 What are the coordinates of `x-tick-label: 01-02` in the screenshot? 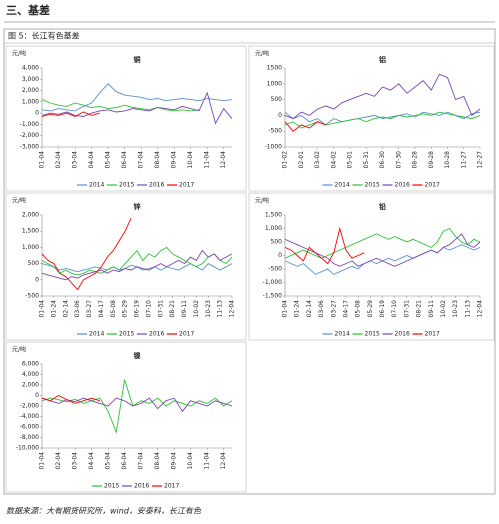 It's located at (285, 160).